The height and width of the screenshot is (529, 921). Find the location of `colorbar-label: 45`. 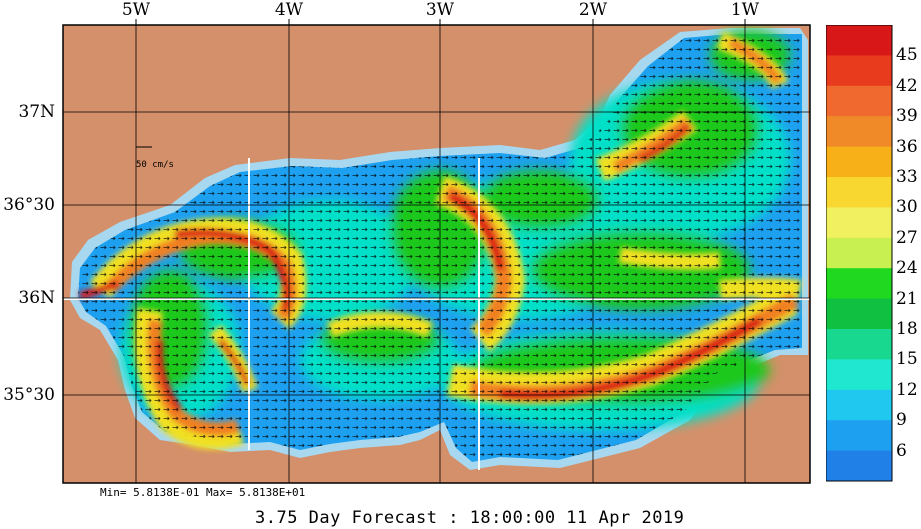

colorbar-label: 45 is located at coordinates (907, 55).